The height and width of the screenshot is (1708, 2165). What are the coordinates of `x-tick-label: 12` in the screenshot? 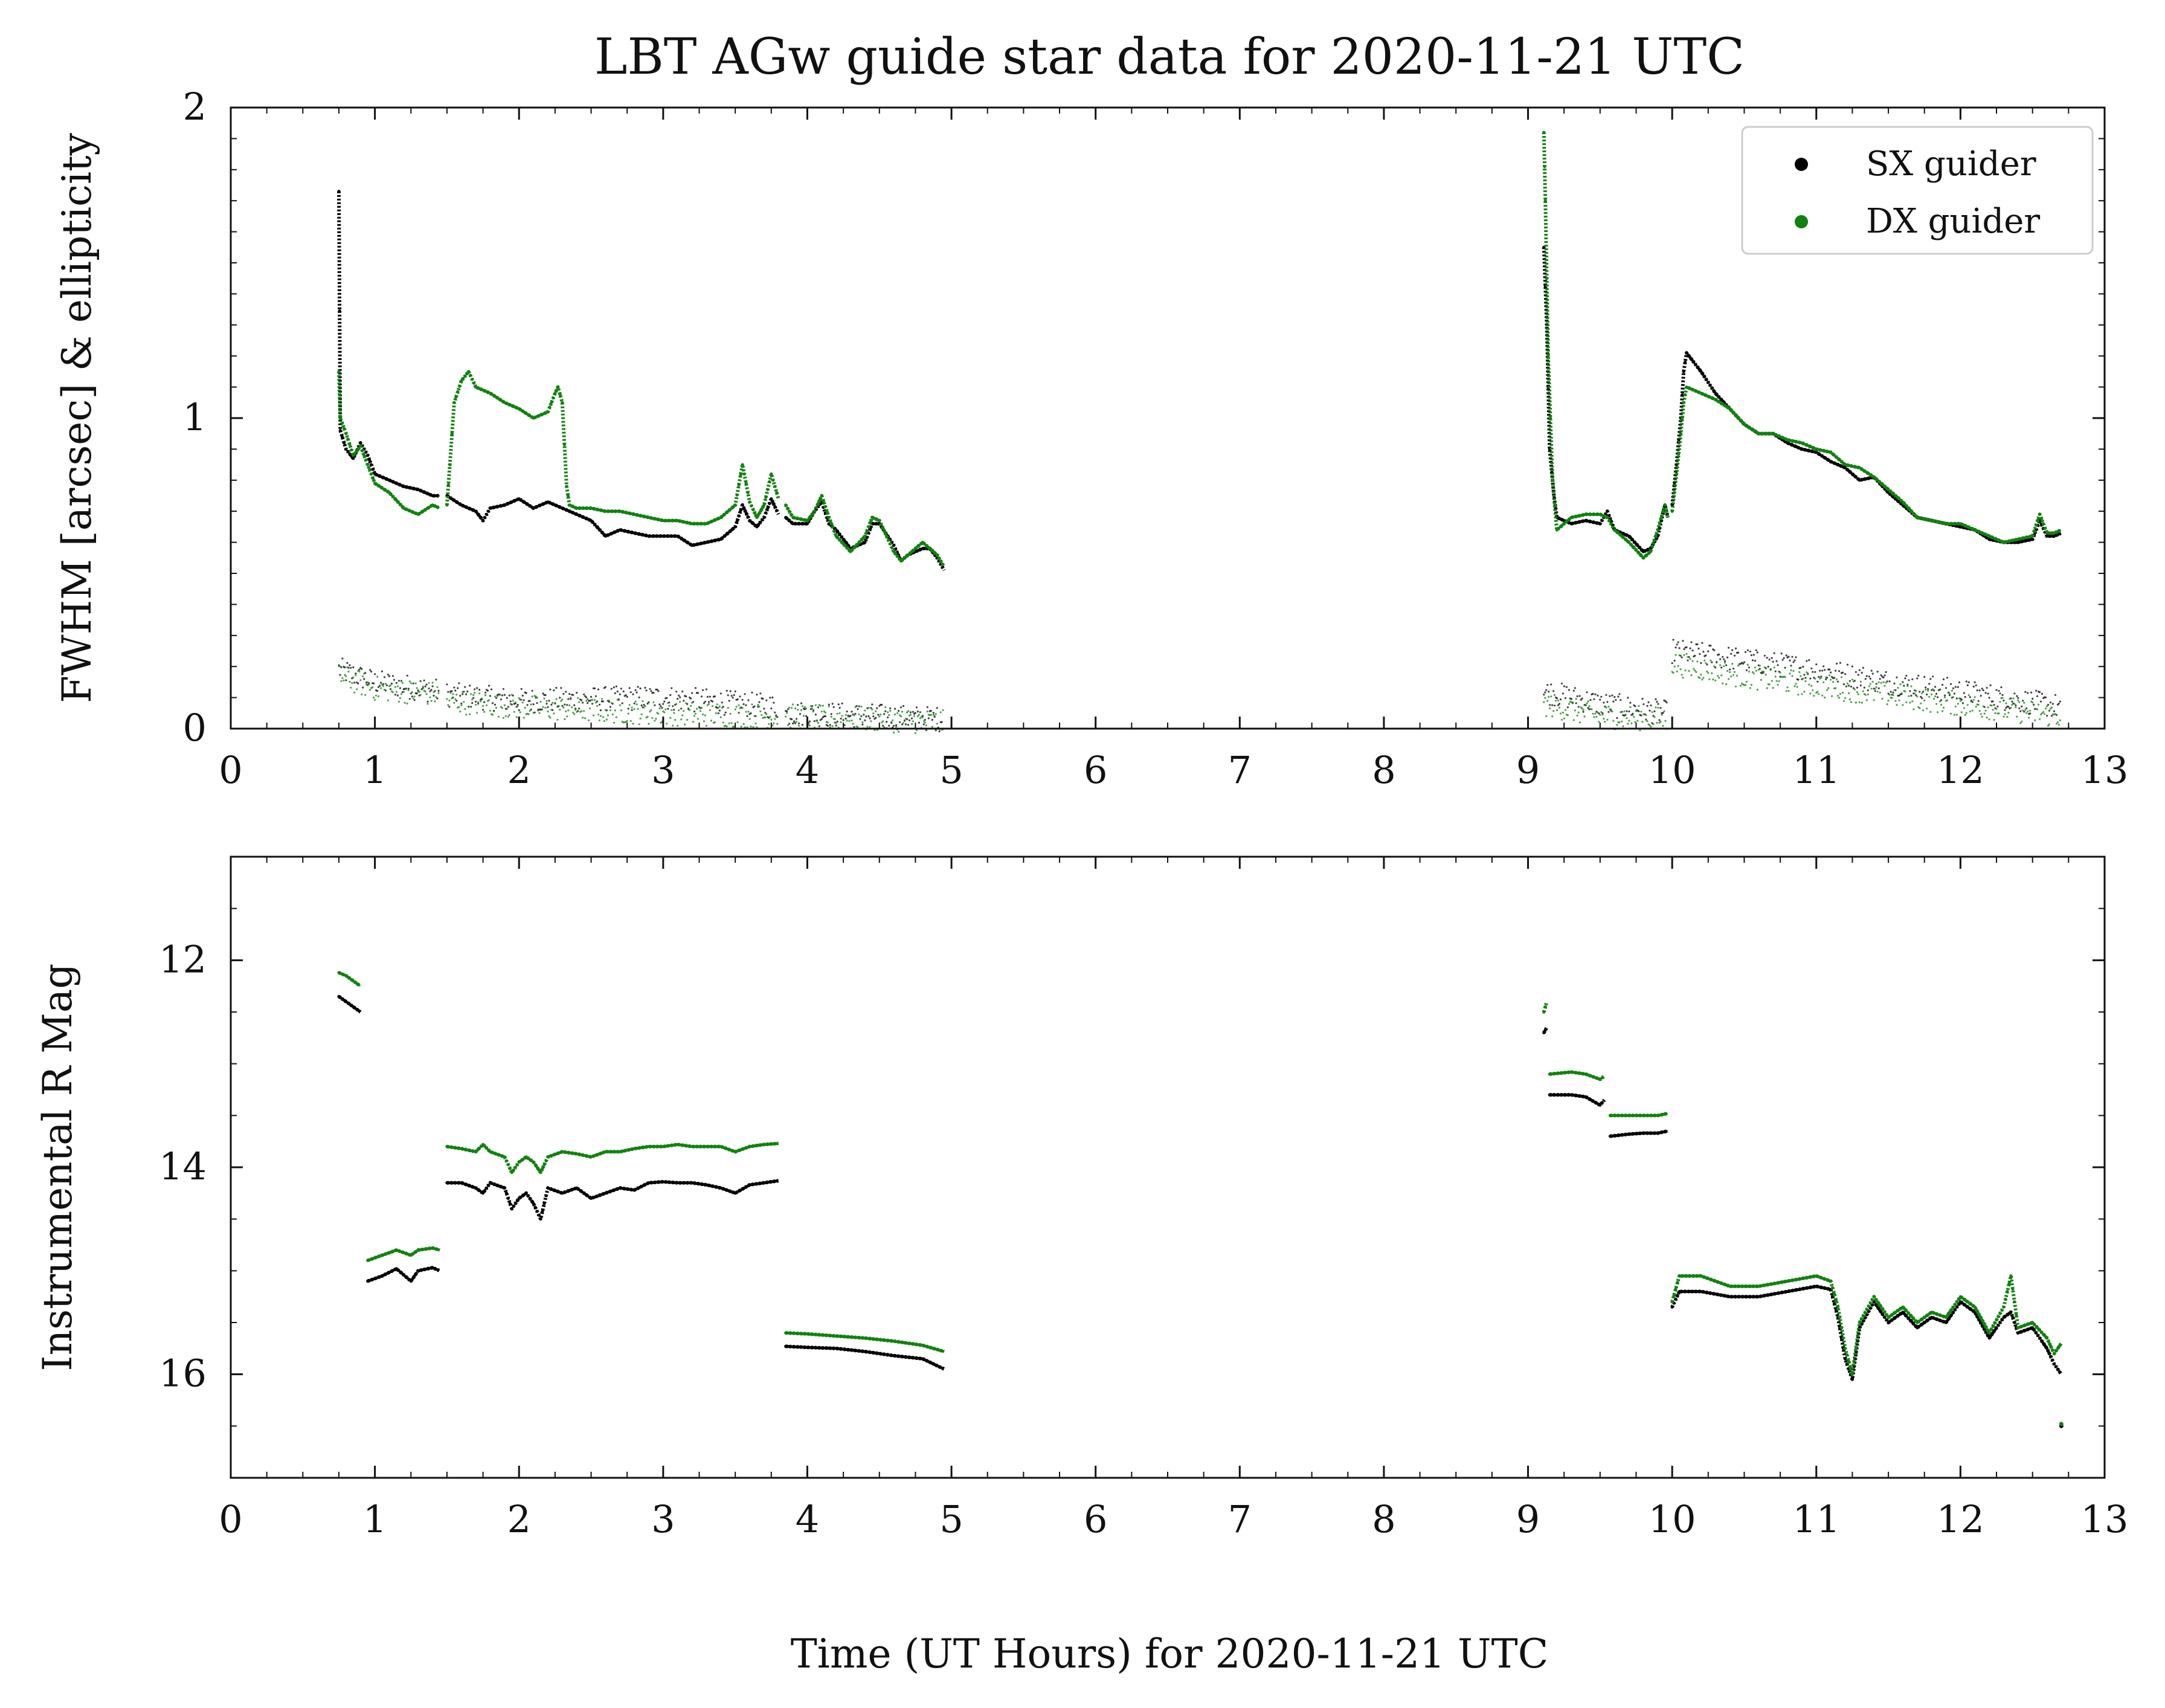 It's located at (1960, 770).